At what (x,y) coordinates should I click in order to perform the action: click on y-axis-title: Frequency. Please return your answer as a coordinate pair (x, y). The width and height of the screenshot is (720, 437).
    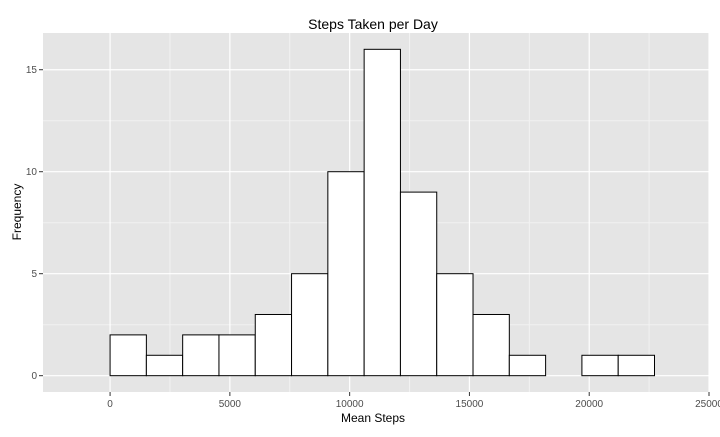
    Looking at the image, I should click on (17, 212).